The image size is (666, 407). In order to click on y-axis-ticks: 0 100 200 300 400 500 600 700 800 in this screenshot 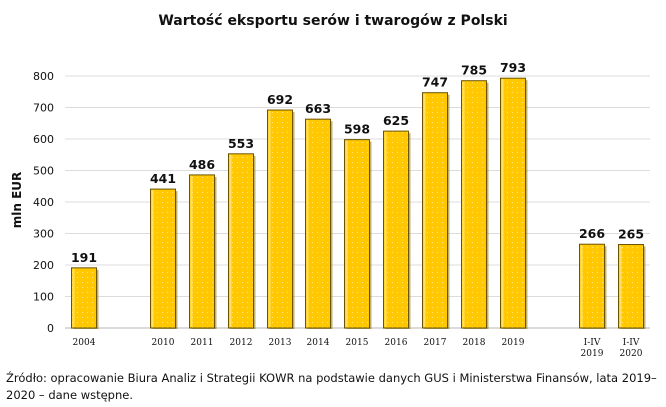, I will do `click(43, 202)`.